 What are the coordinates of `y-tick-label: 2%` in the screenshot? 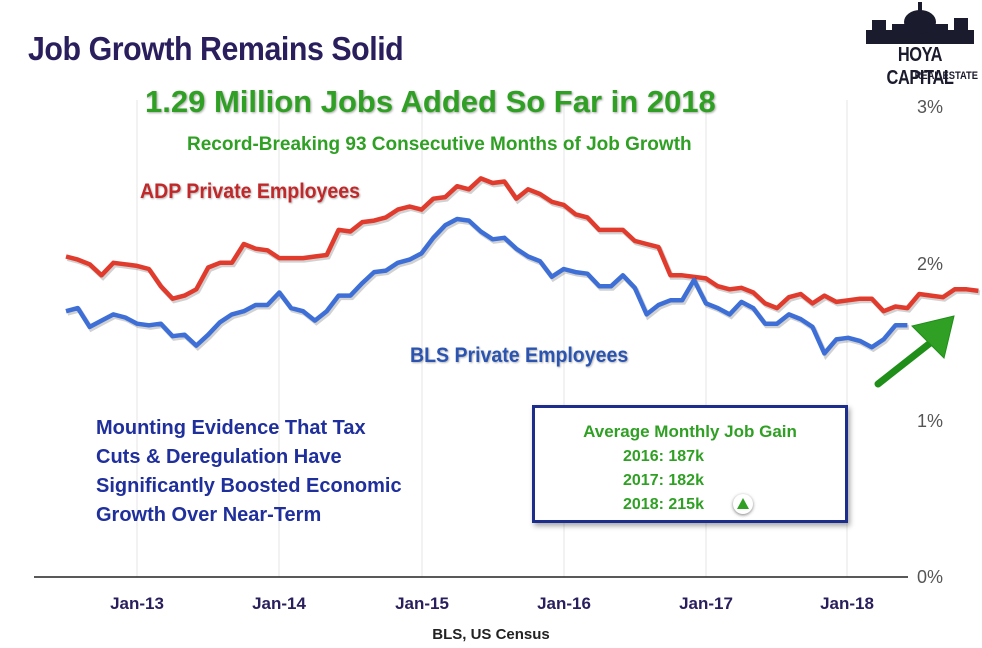 It's located at (930, 264).